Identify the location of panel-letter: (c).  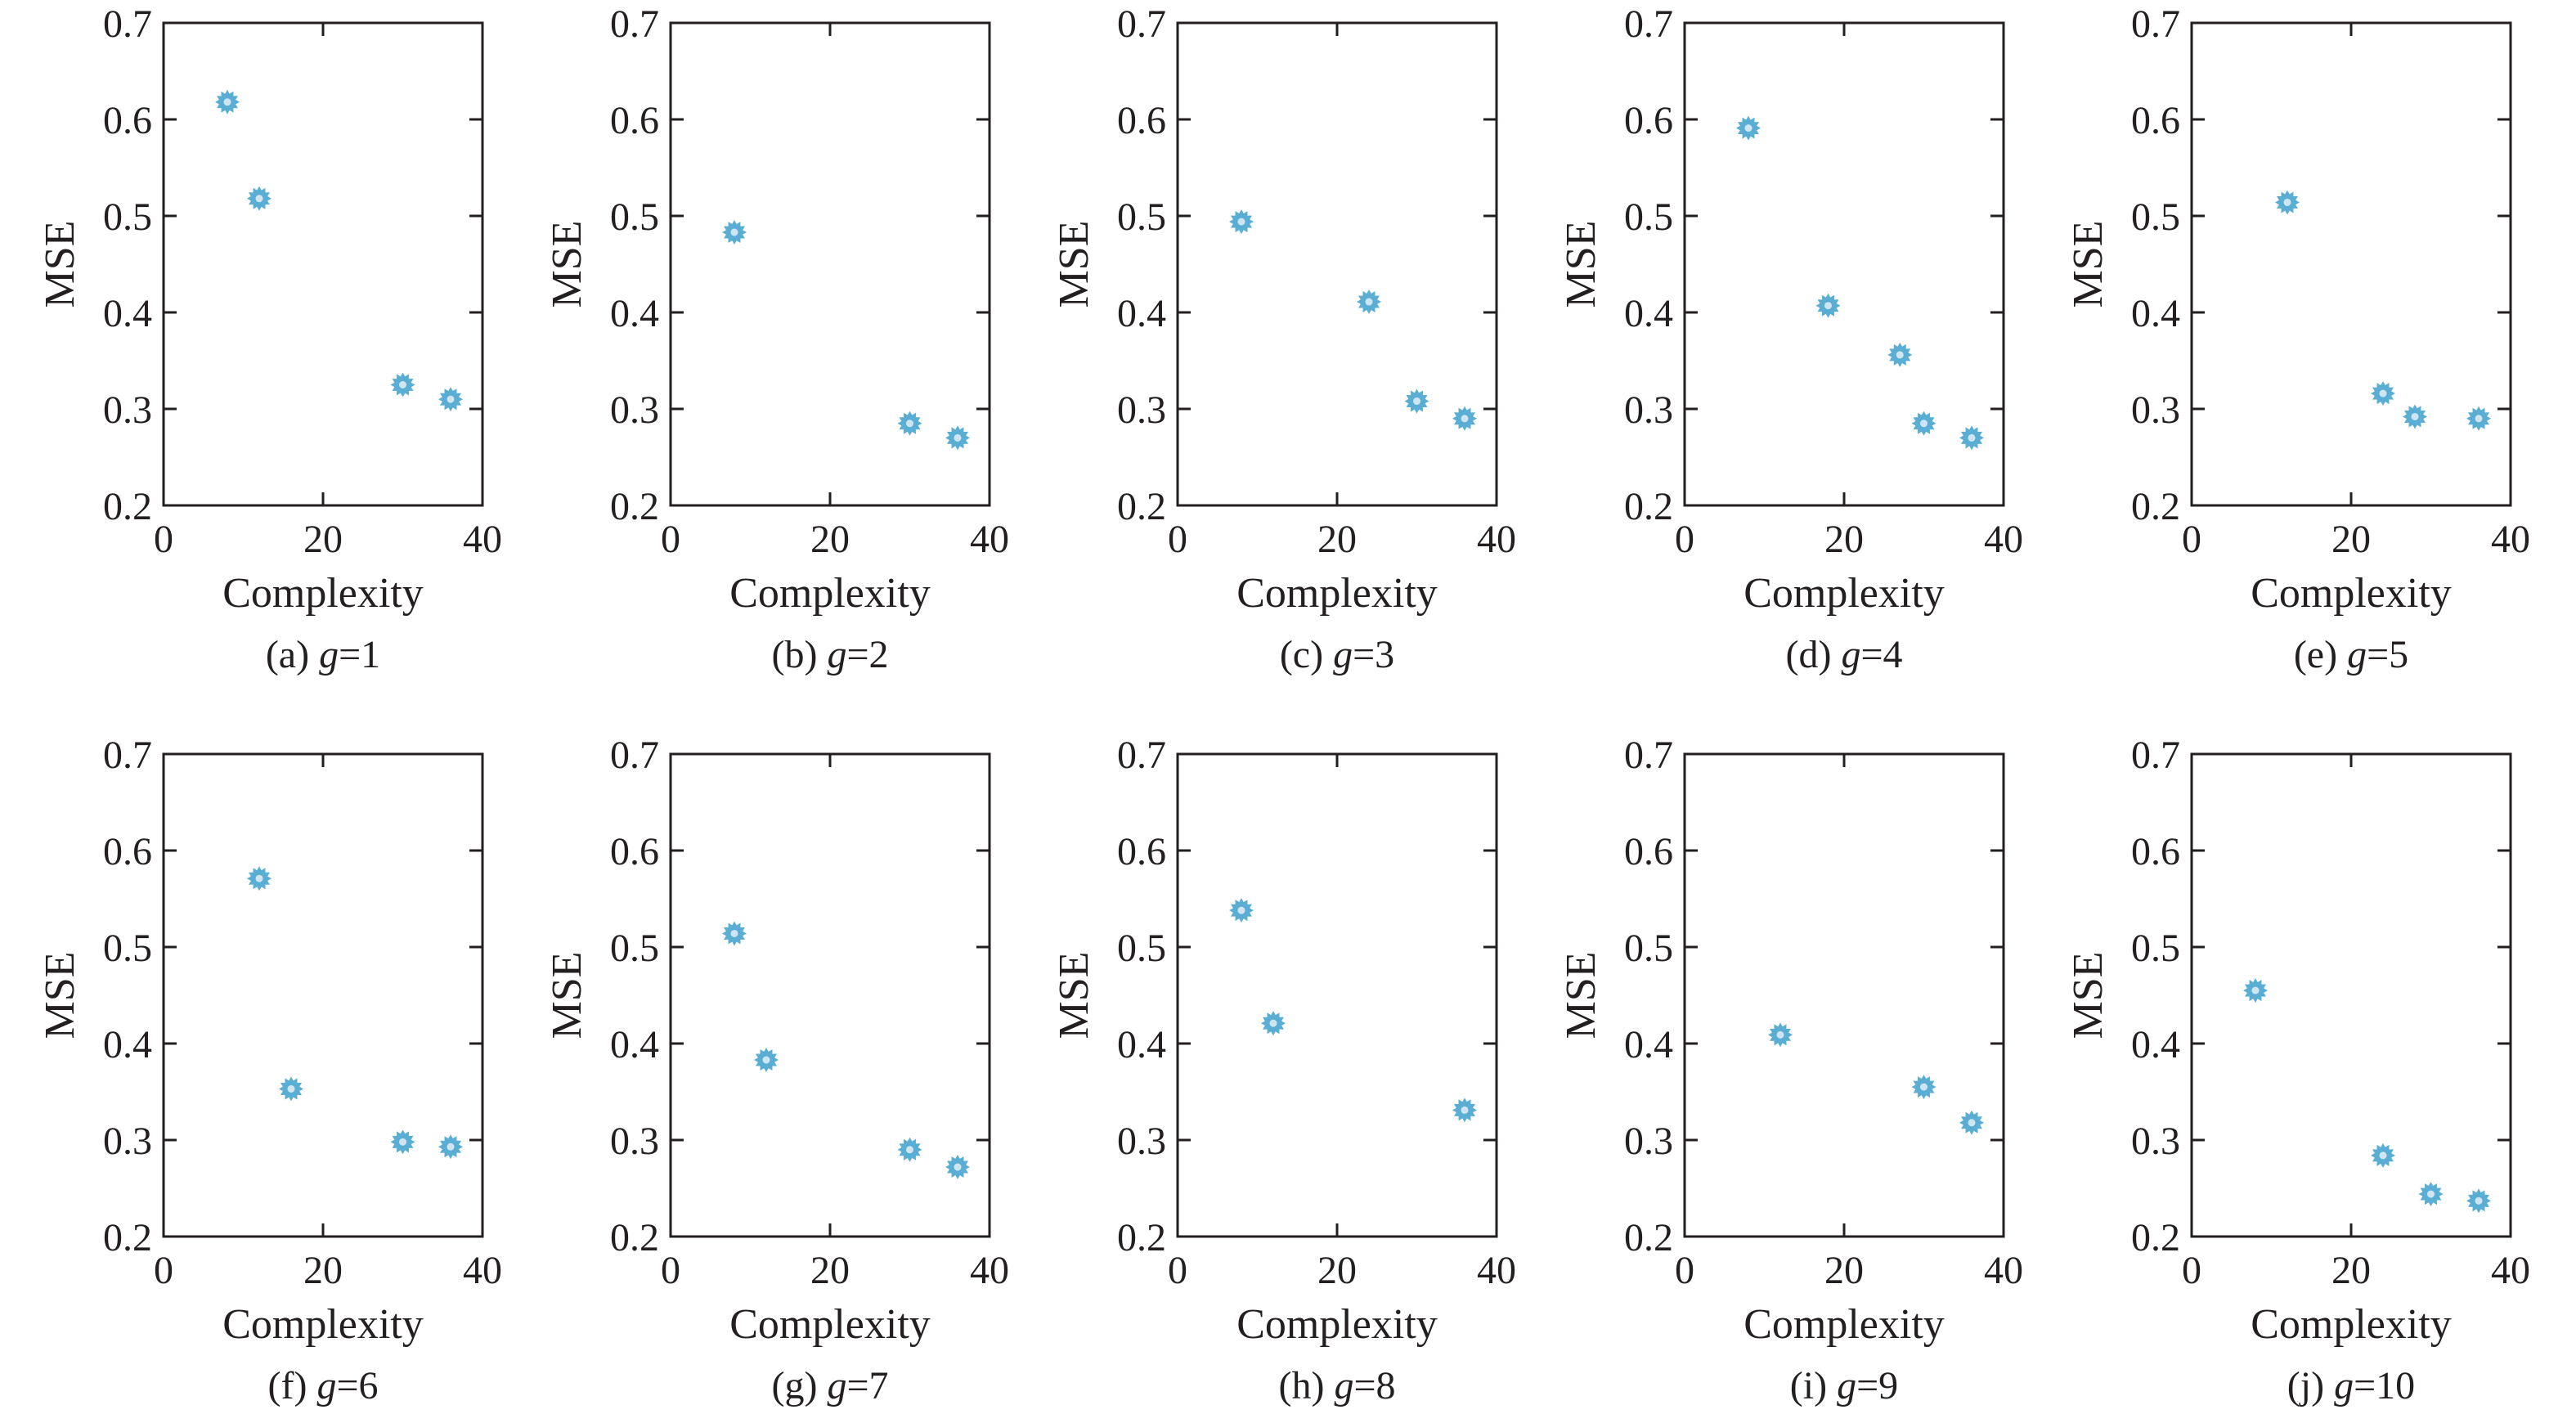
(1307, 654).